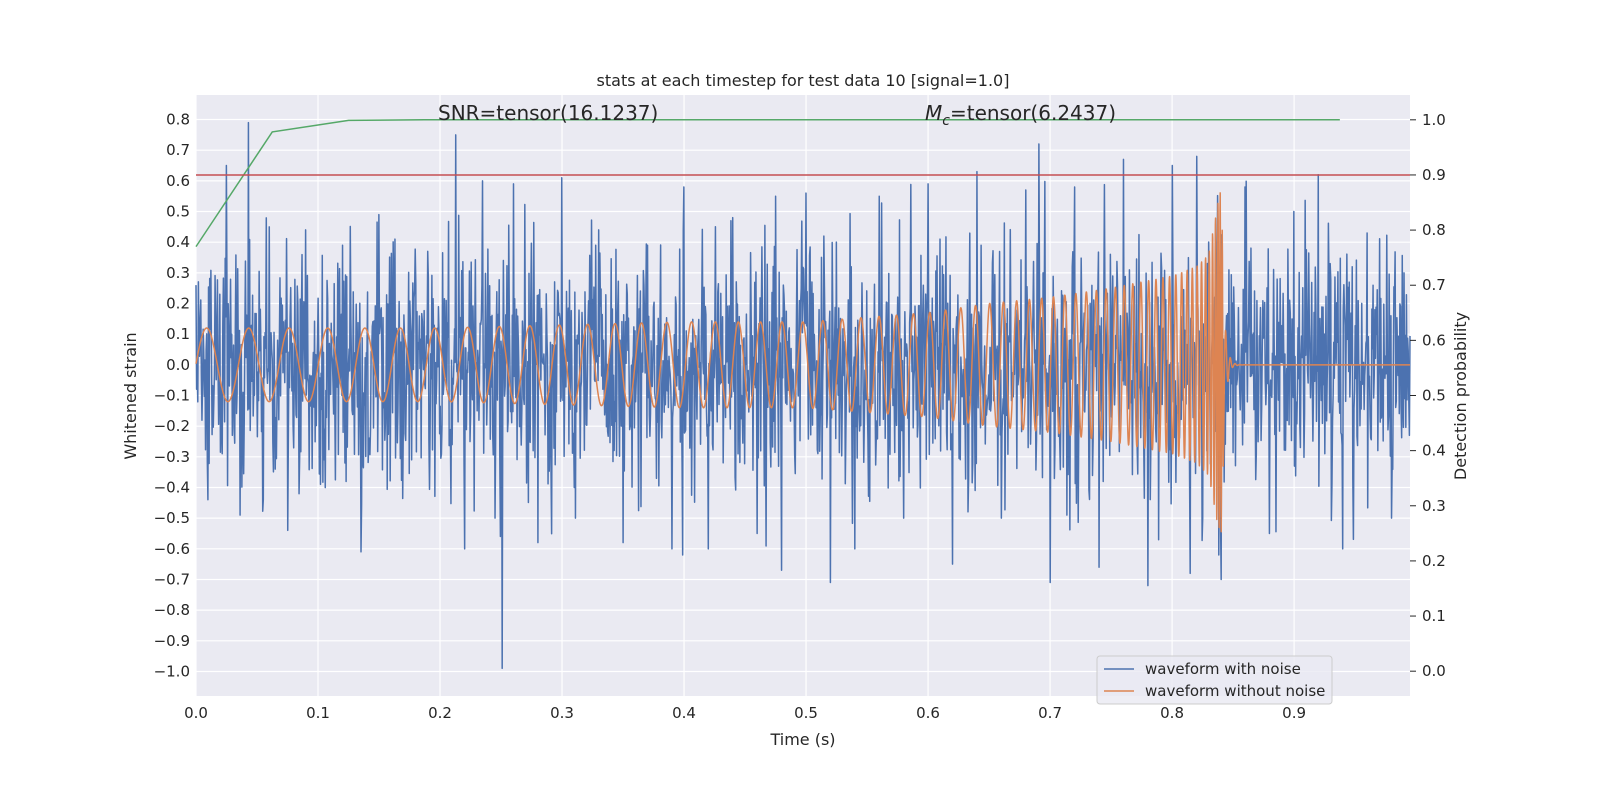 The image size is (1600, 800). What do you see at coordinates (196, 713) in the screenshot?
I see `x-tick-label: 0.0` at bounding box center [196, 713].